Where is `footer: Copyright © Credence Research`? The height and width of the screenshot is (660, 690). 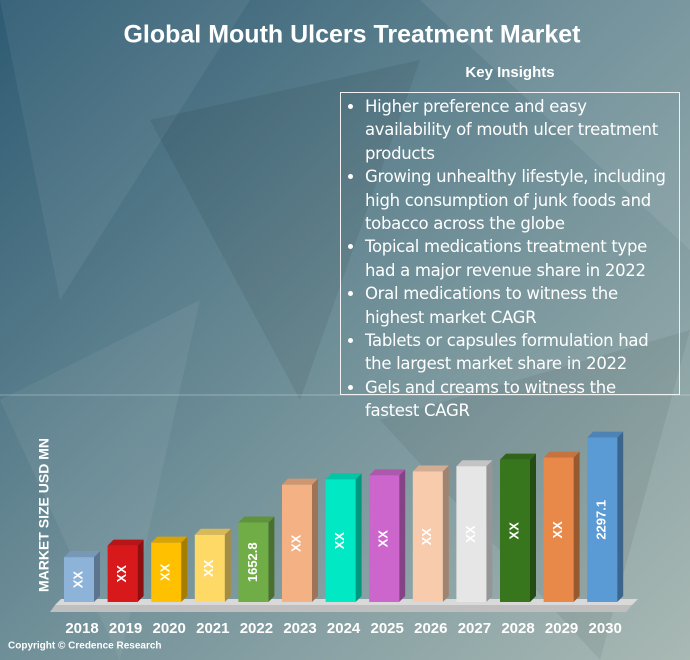
footer: Copyright © Credence Research is located at coordinates (85, 646).